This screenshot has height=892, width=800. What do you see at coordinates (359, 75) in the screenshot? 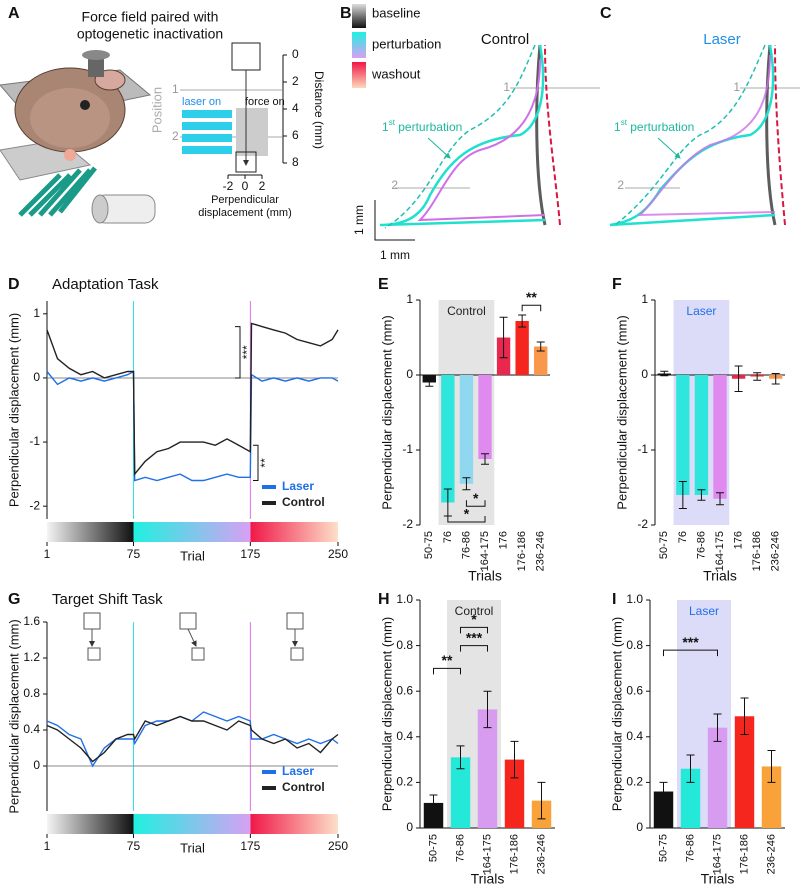
I see `legend-swatch` at bounding box center [359, 75].